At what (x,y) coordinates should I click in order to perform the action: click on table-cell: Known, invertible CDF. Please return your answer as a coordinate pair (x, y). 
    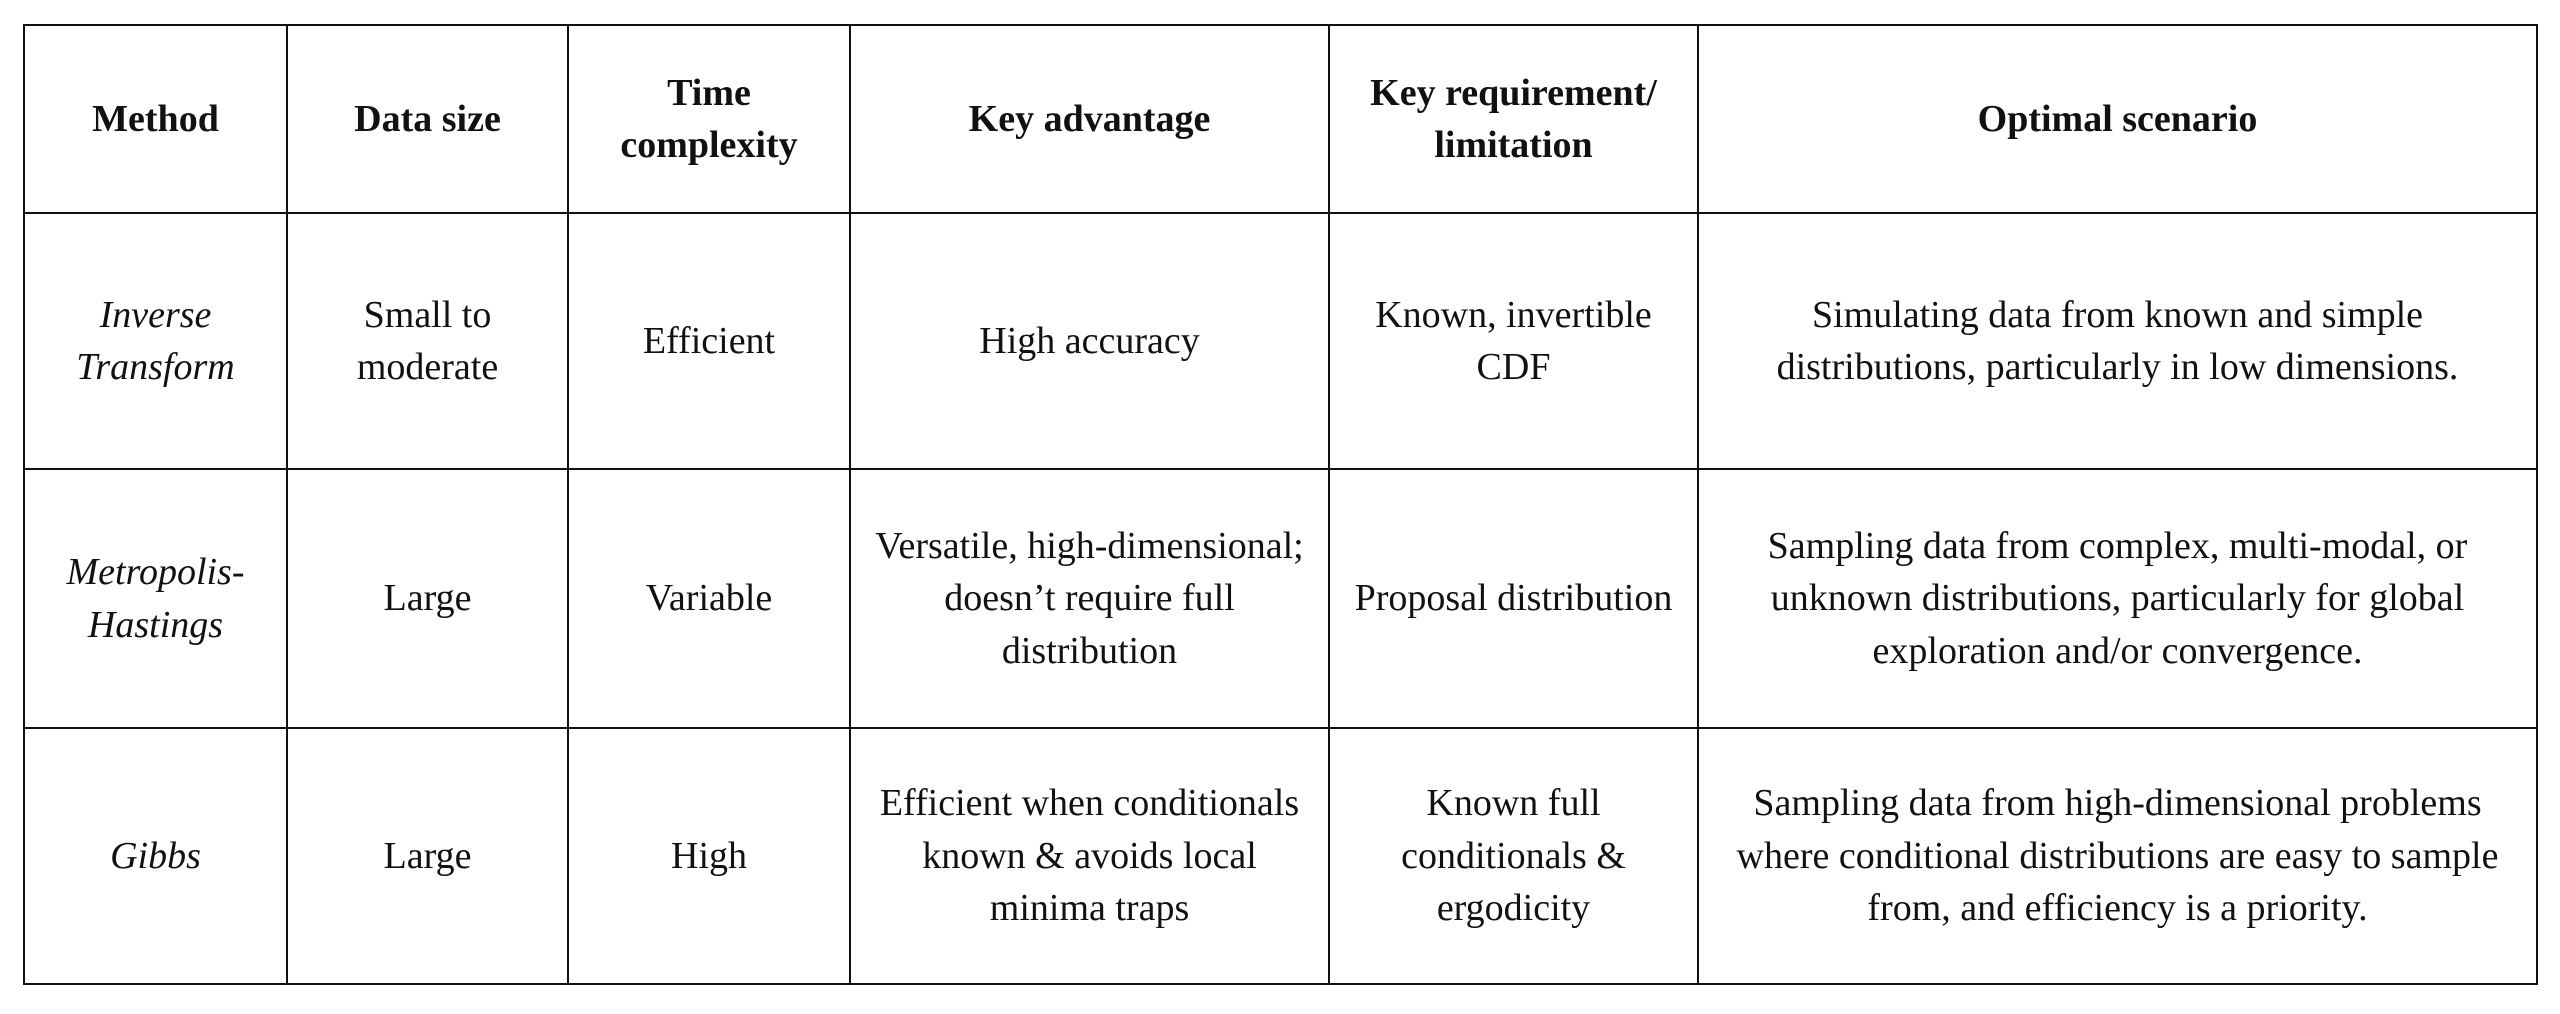
    Looking at the image, I should click on (1513, 341).